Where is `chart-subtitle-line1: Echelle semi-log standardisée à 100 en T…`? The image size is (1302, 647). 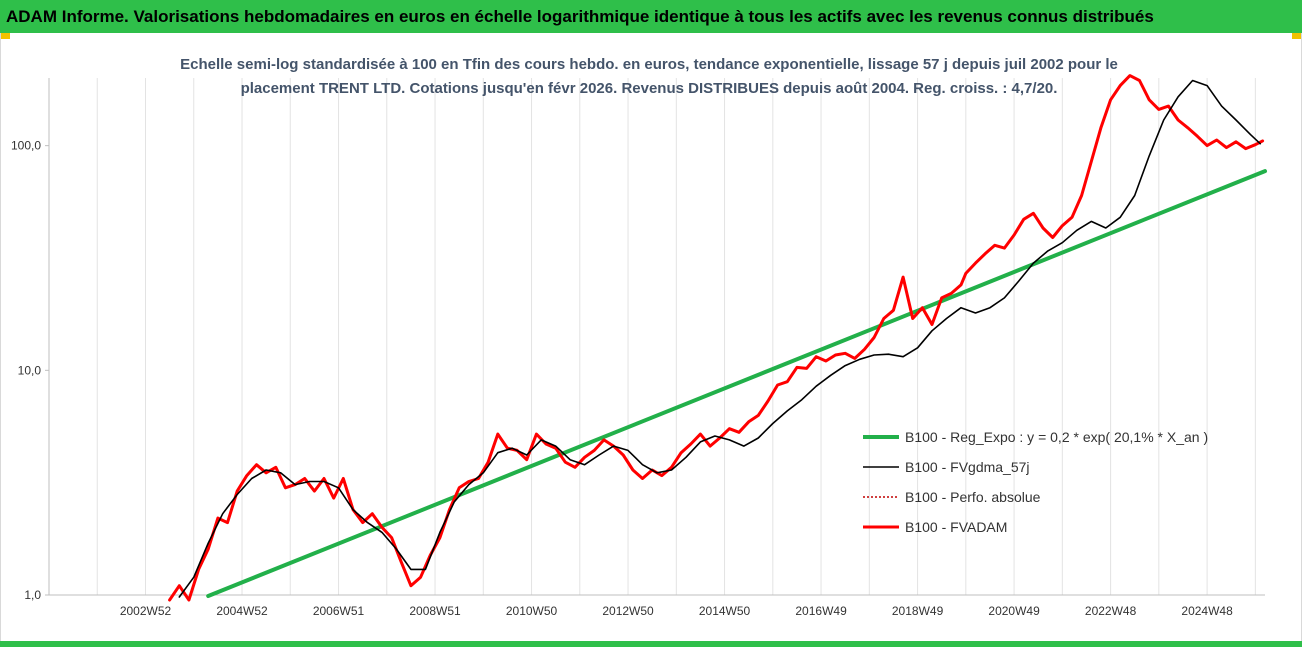 chart-subtitle-line1: Echelle semi-log standardisée à 100 en T… is located at coordinates (649, 64).